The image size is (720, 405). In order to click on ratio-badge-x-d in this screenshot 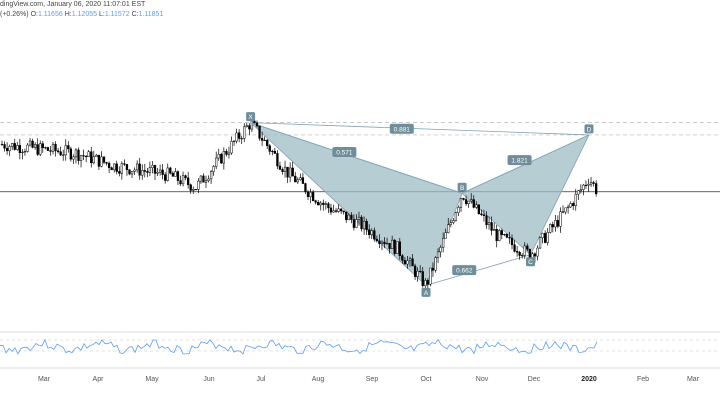, I will do `click(401, 128)`.